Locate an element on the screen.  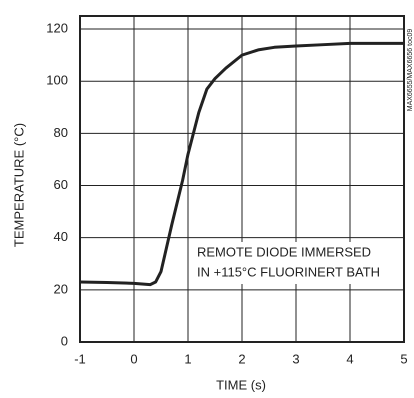
annotation-background is located at coordinates (292, 263).